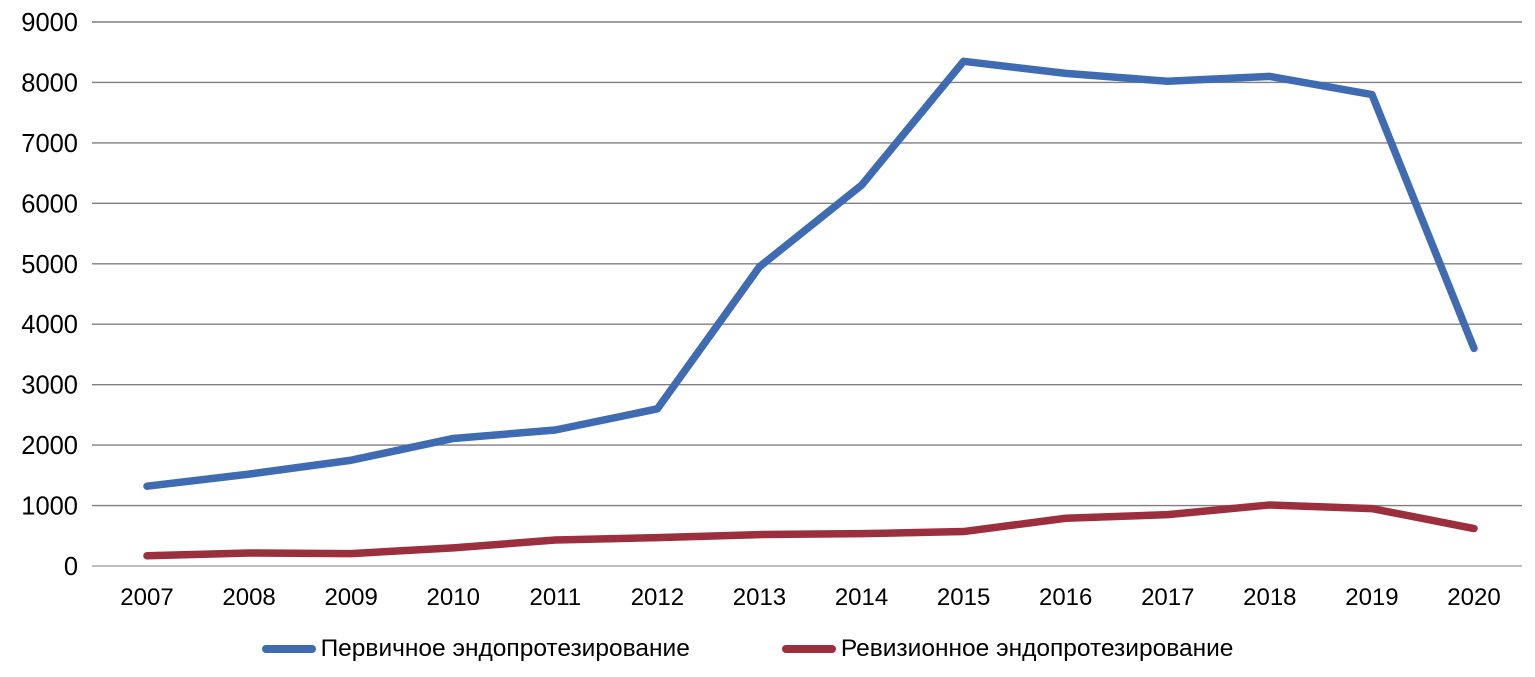 This screenshot has width=1535, height=677. What do you see at coordinates (505, 648) in the screenshot?
I see `legend-label-primary: Первичное эндопротезирование` at bounding box center [505, 648].